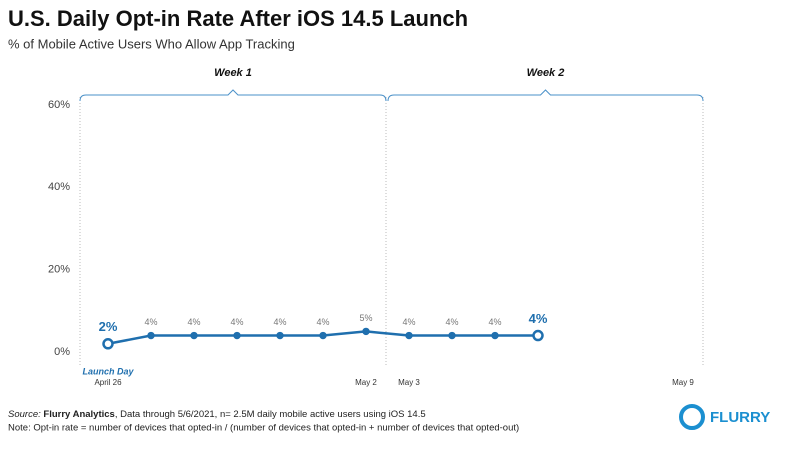 This screenshot has height=453, width=788. What do you see at coordinates (366, 382) in the screenshot?
I see `x-tick-label: May 2` at bounding box center [366, 382].